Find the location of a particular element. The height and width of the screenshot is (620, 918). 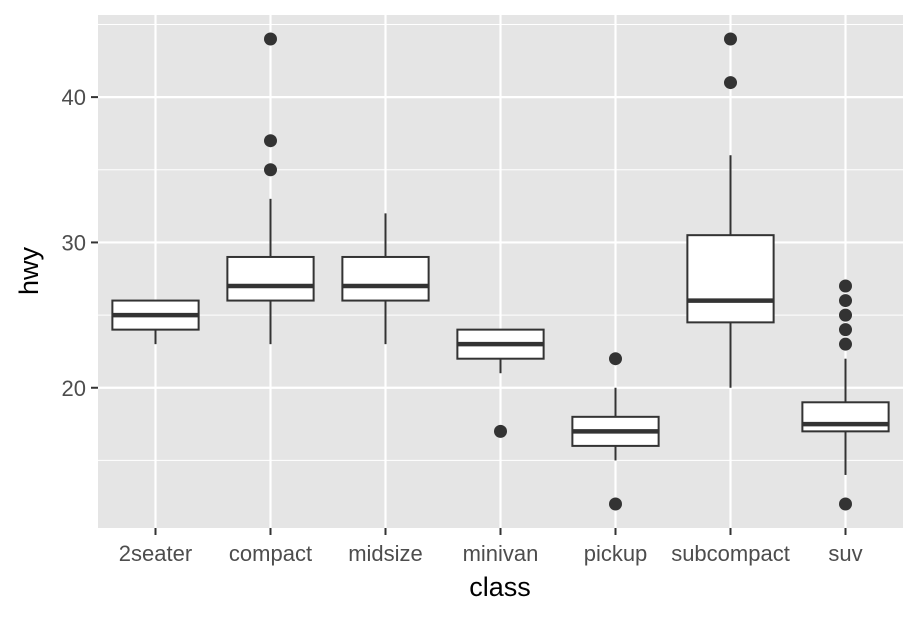

box-compact is located at coordinates (270, 271).